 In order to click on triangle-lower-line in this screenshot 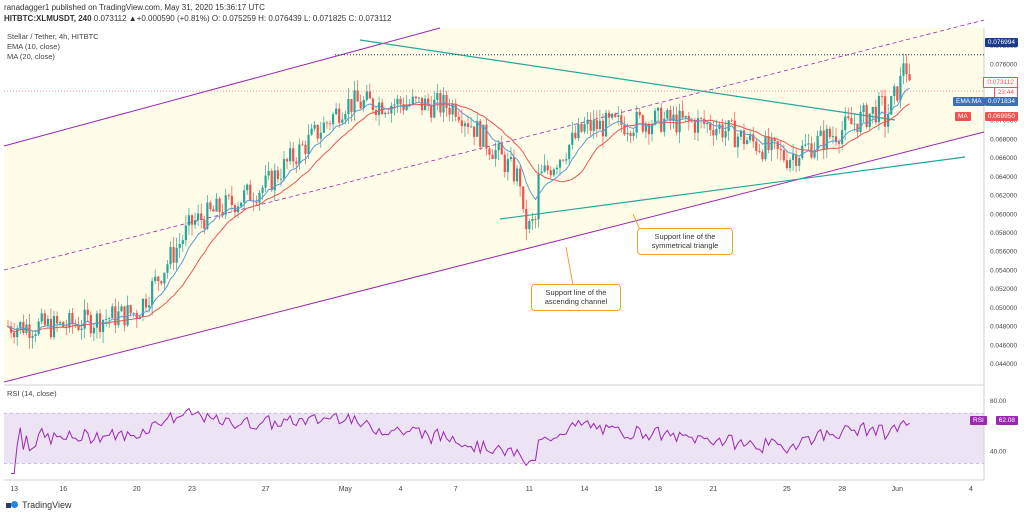, I will do `click(732, 188)`.